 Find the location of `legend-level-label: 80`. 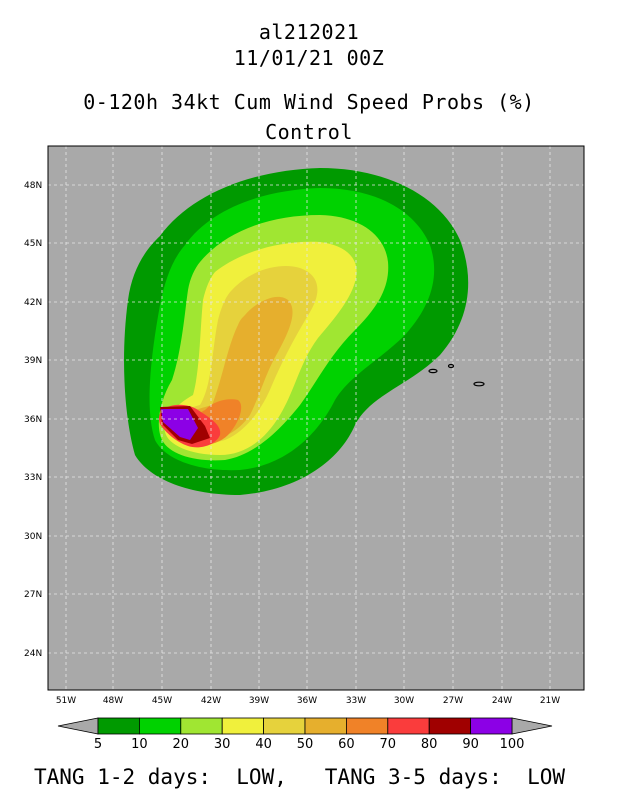

legend-level-label: 80 is located at coordinates (429, 744).